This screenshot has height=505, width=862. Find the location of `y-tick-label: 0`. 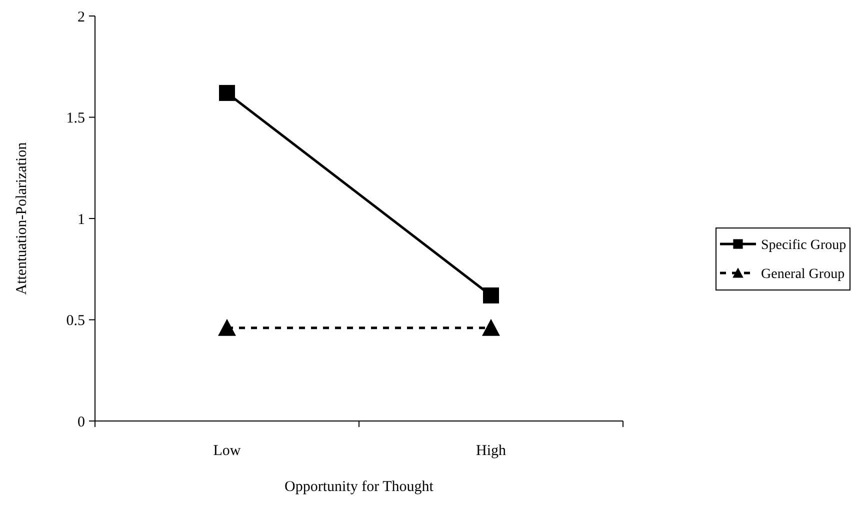

y-tick-label: 0 is located at coordinates (81, 422).